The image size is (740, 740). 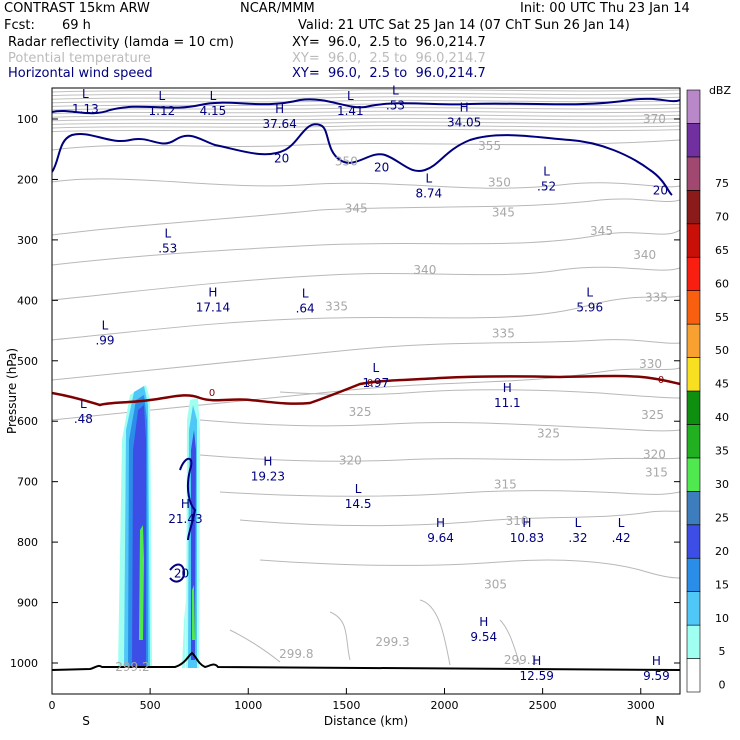 I want to click on colorbar-level-label: 45, so click(x=722, y=384).